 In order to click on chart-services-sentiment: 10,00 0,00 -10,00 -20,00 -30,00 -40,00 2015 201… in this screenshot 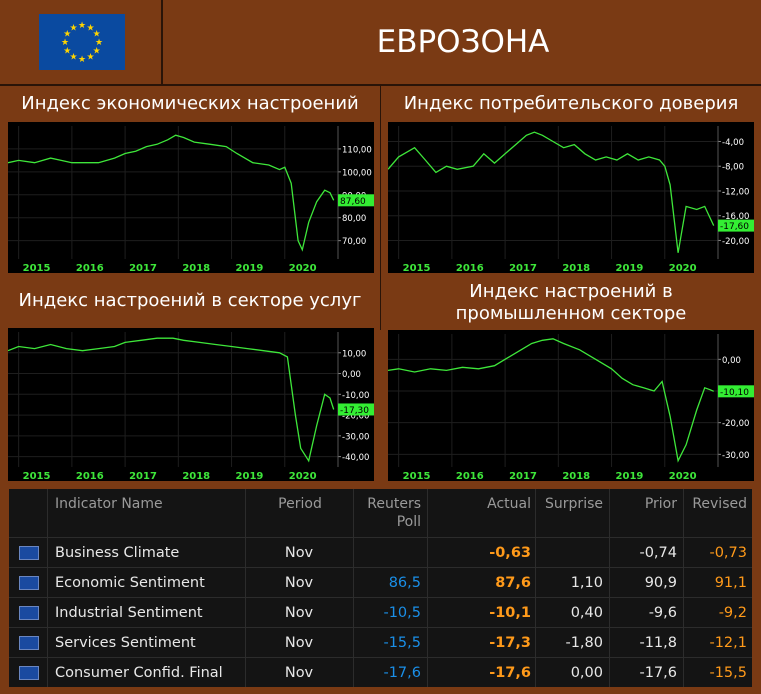, I will do `click(191, 404)`.